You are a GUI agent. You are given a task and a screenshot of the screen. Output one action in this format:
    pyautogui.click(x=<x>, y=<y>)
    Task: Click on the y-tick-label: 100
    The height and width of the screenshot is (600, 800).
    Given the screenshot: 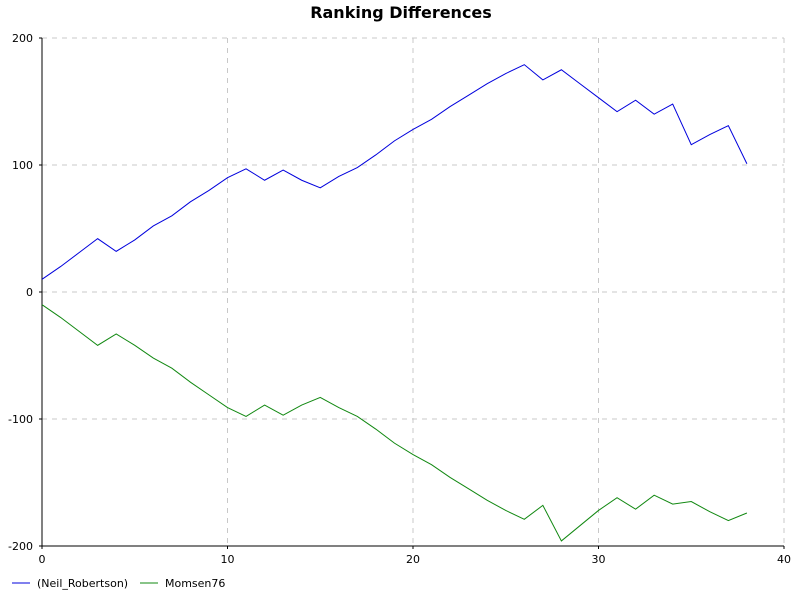 What is the action you would take?
    pyautogui.click(x=22, y=165)
    